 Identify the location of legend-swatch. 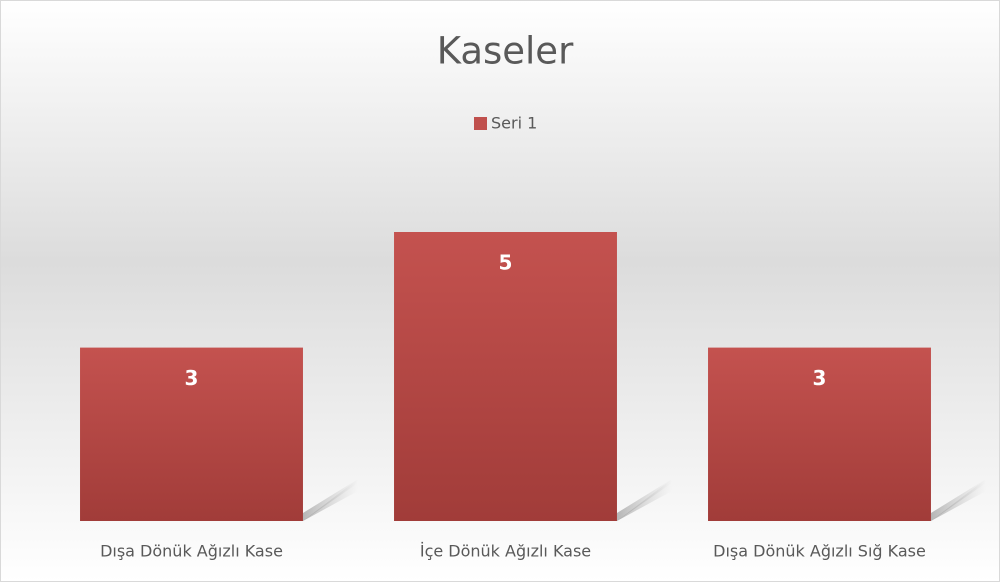
(480, 123).